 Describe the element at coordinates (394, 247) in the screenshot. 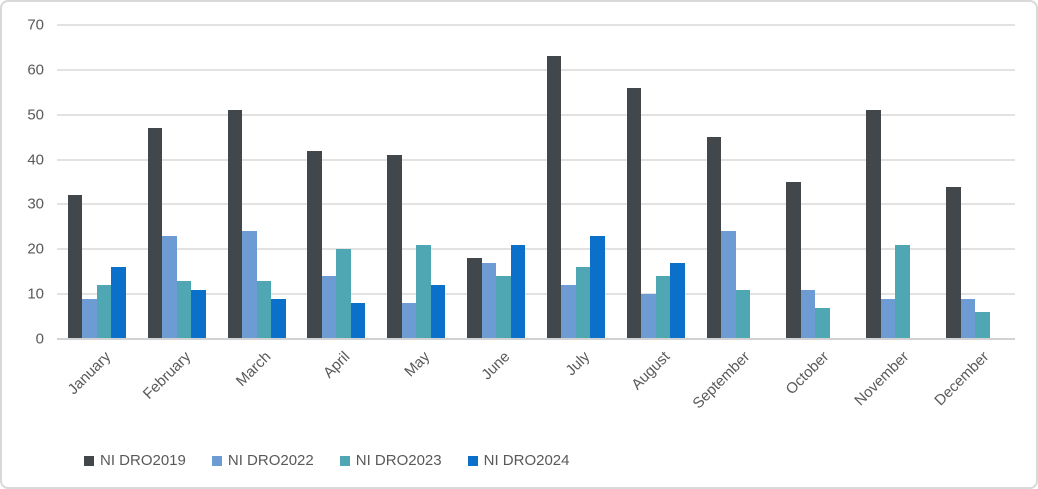

I see `bar-ni-dro2019-may` at that location.